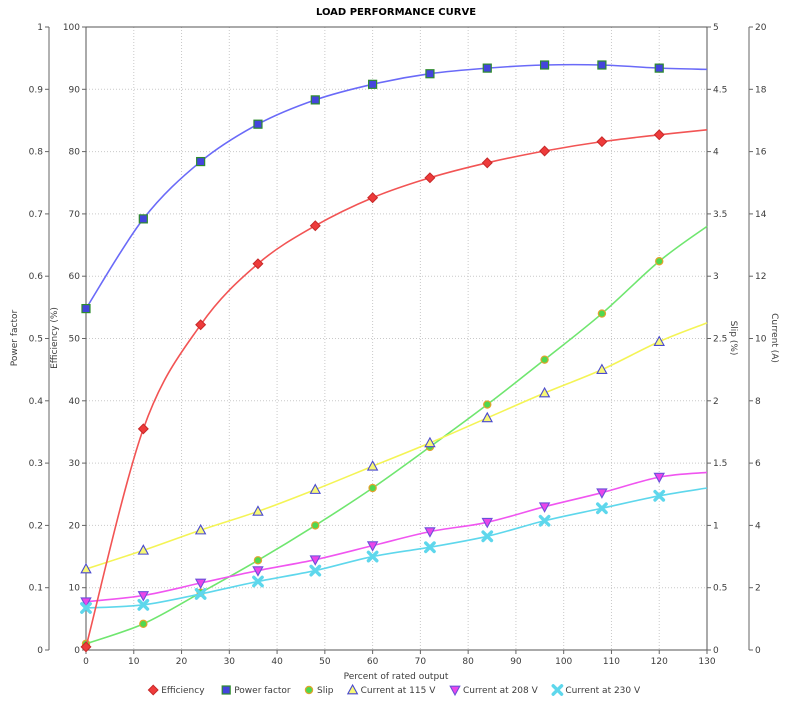 This screenshot has height=722, width=793. I want to click on x-tick-label: 130, so click(706, 662).